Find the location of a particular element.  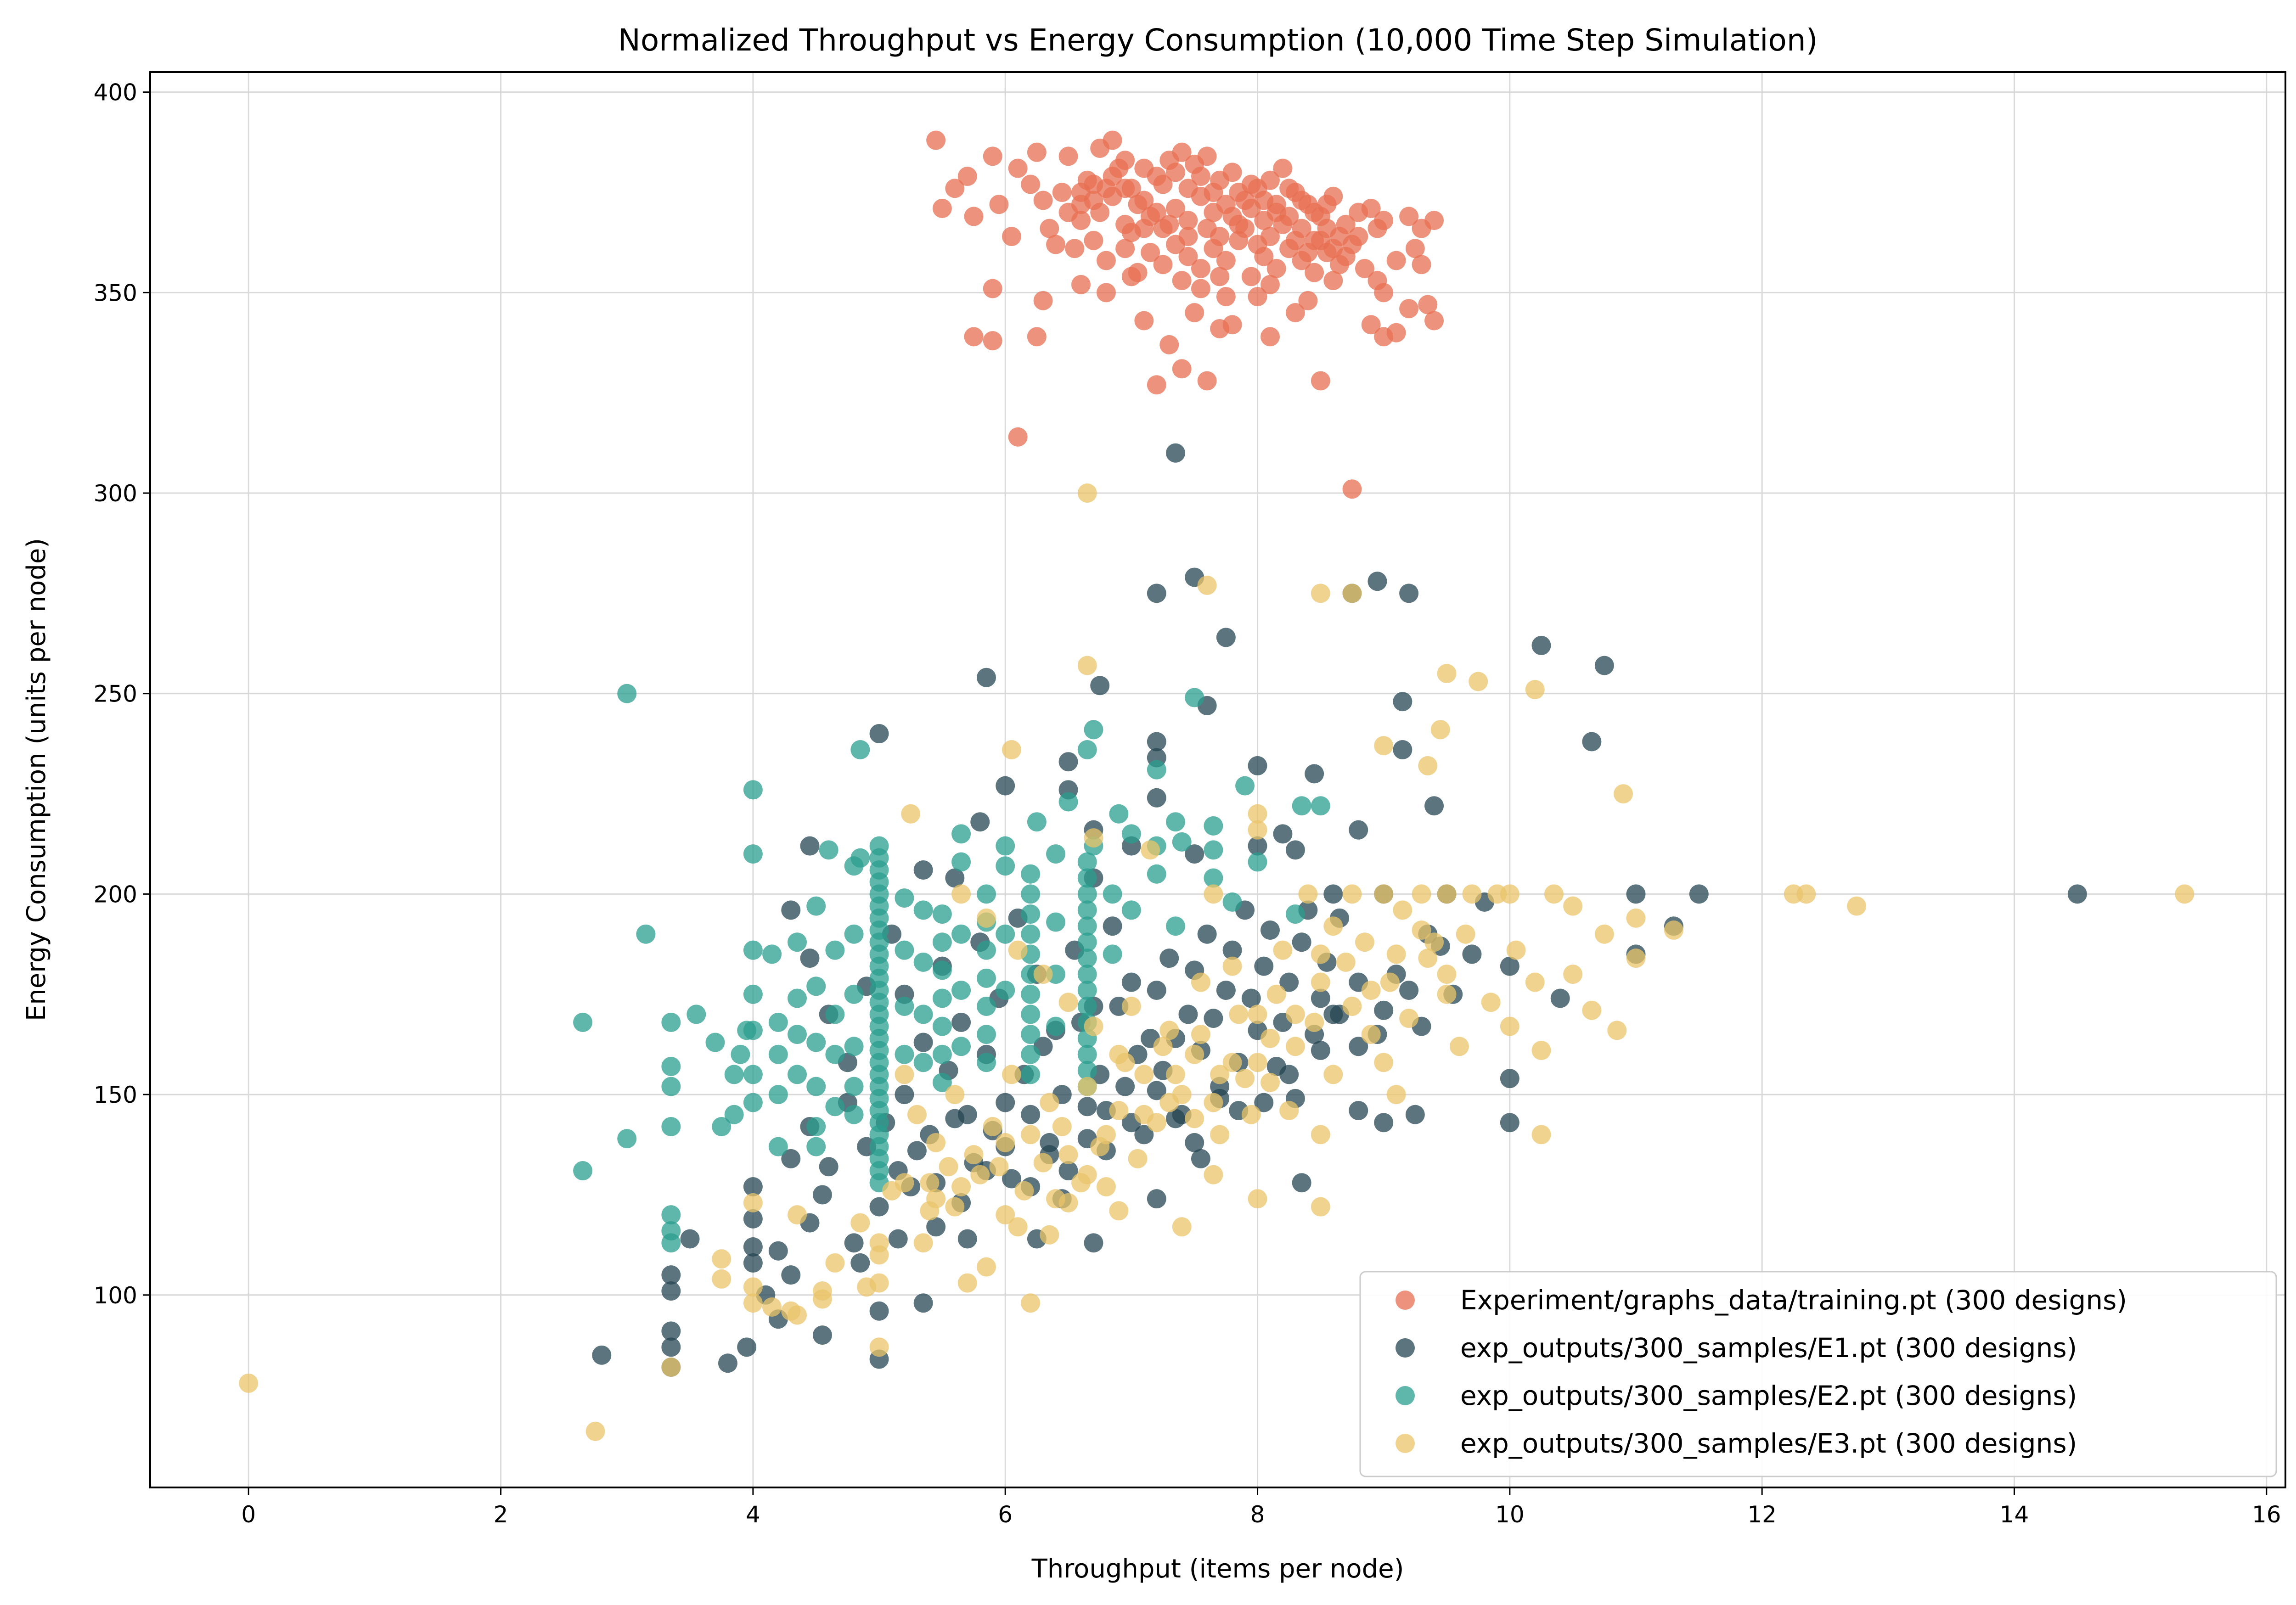

y-tick-label: 350 is located at coordinates (115, 293).